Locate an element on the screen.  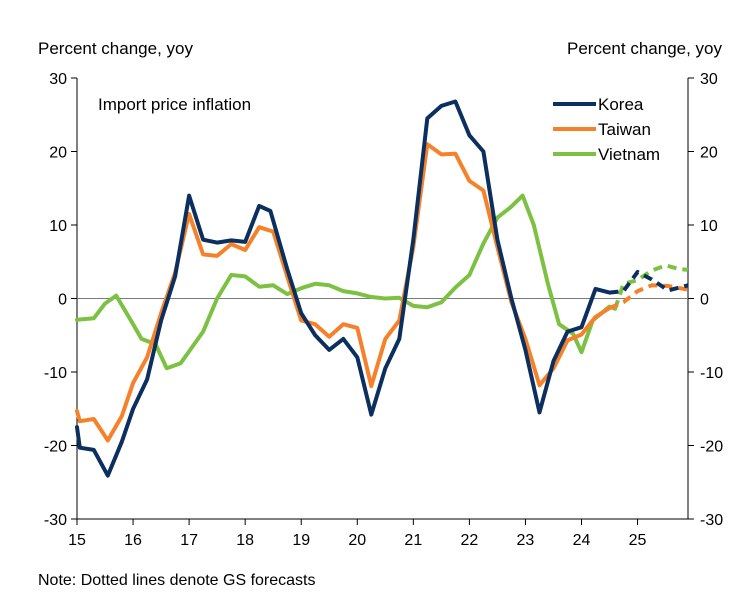
y-tick-label-left: 30 is located at coordinates (58, 79).